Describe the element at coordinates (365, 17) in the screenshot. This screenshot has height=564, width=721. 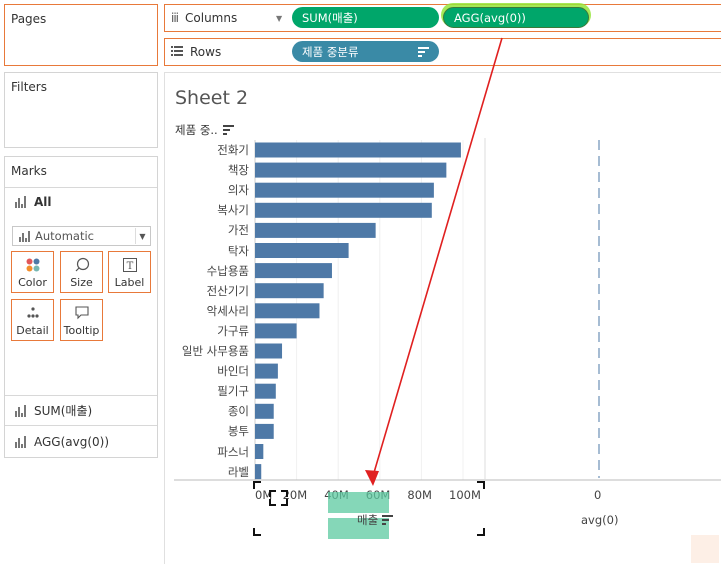
I see `columns-pill-sum-sales: SUM(매출)` at that location.